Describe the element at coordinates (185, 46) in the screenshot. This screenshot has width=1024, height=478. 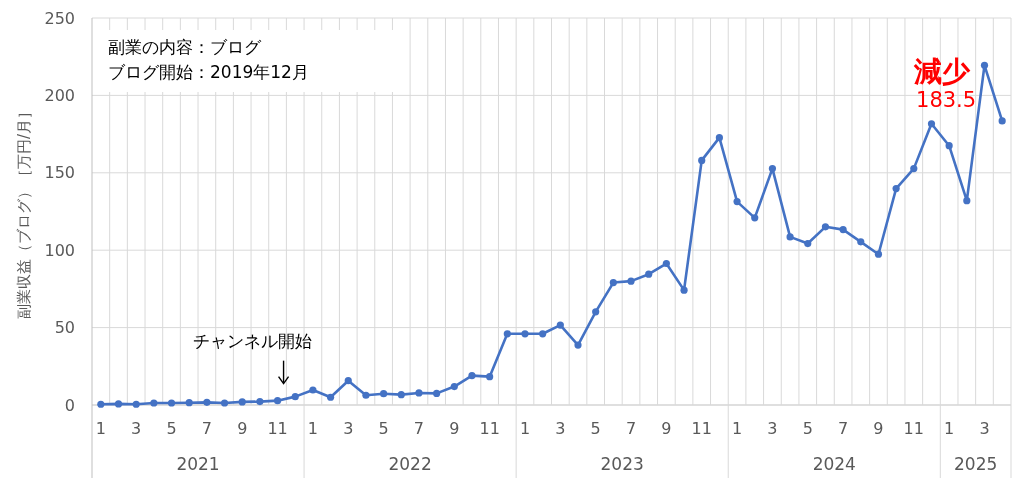
I see `annotation: 副業の内容：ブログ` at that location.